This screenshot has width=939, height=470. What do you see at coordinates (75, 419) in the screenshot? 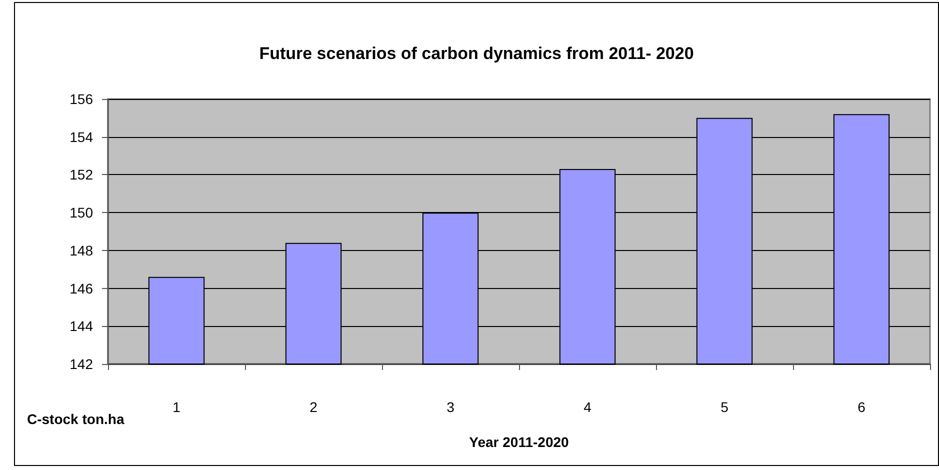
I see `y-axis-title: C-stock ton.ha` at bounding box center [75, 419].